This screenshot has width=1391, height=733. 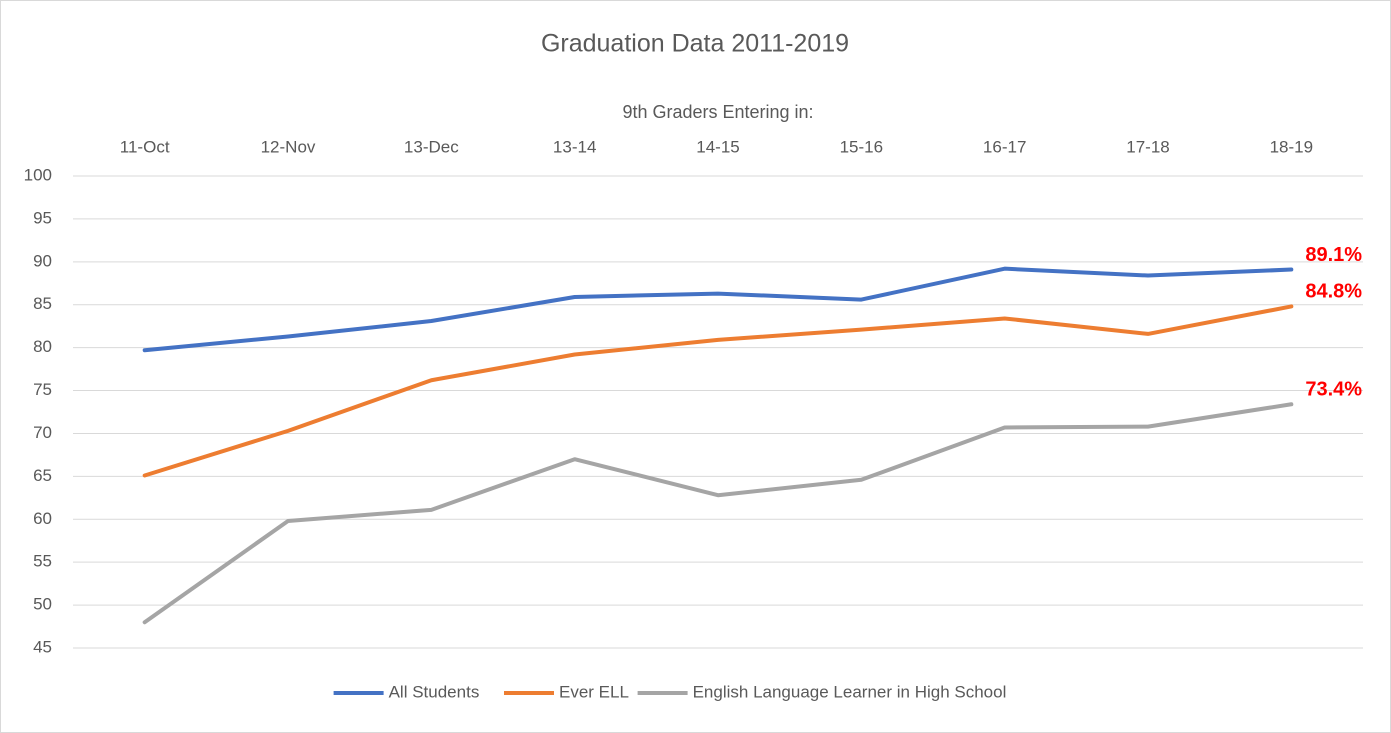 What do you see at coordinates (1291, 146) in the screenshot?
I see `x-tick-label: 18-19` at bounding box center [1291, 146].